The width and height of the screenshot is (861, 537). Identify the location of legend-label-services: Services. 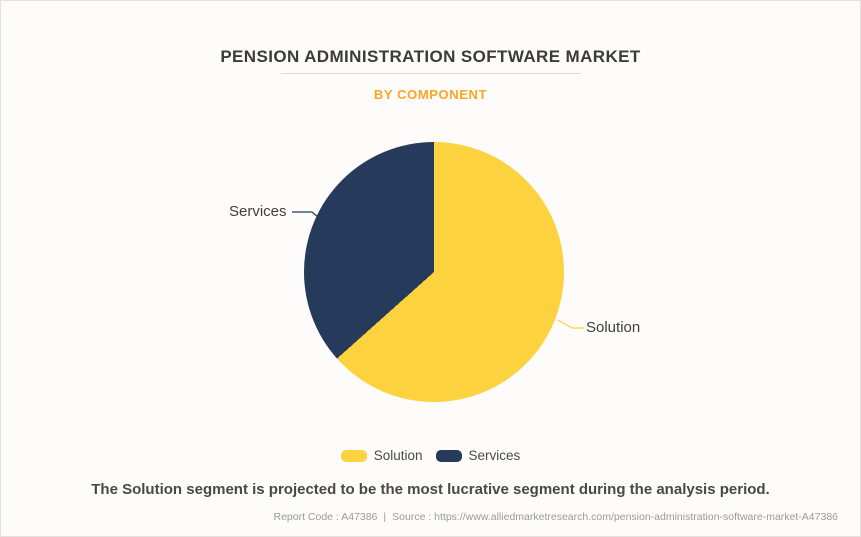
(494, 455).